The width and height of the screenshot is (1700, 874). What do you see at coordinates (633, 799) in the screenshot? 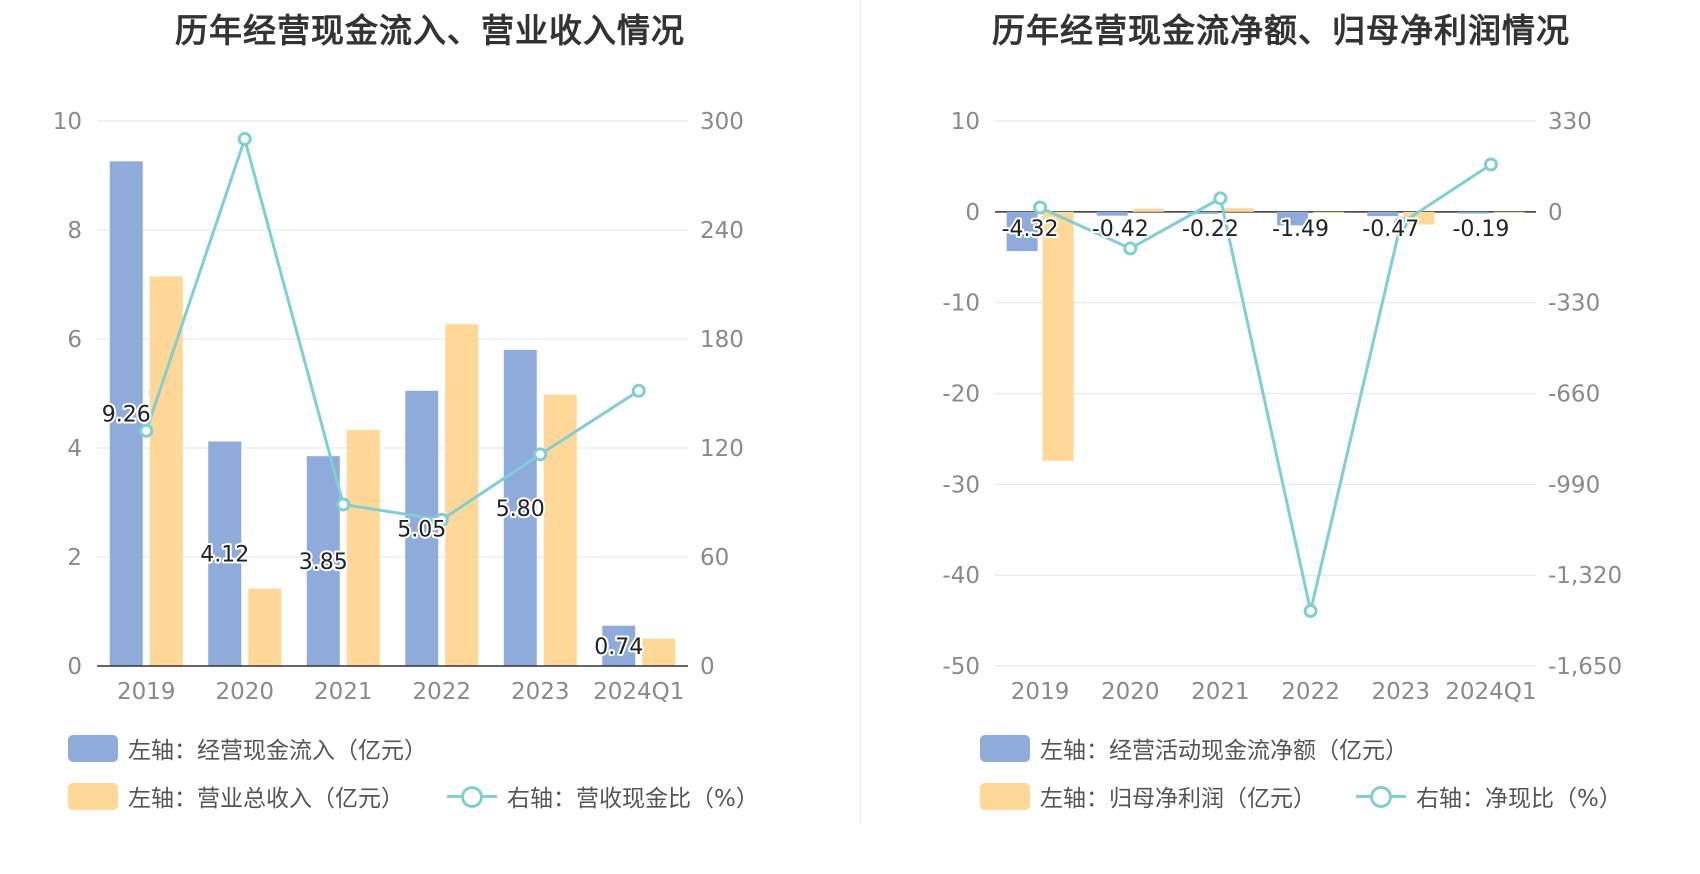
I see `legend-label-cash-revenue-ratio: 右轴：营收现金比（%）` at bounding box center [633, 799].